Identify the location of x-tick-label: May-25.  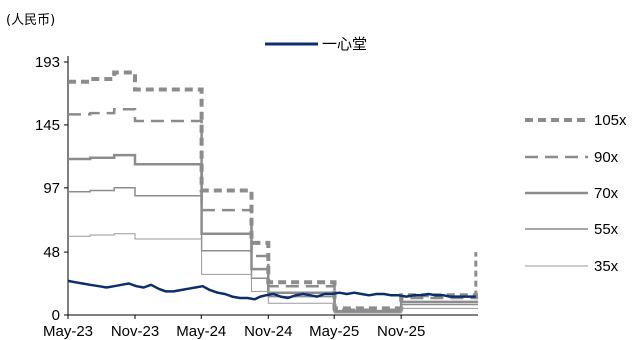
(334, 331).